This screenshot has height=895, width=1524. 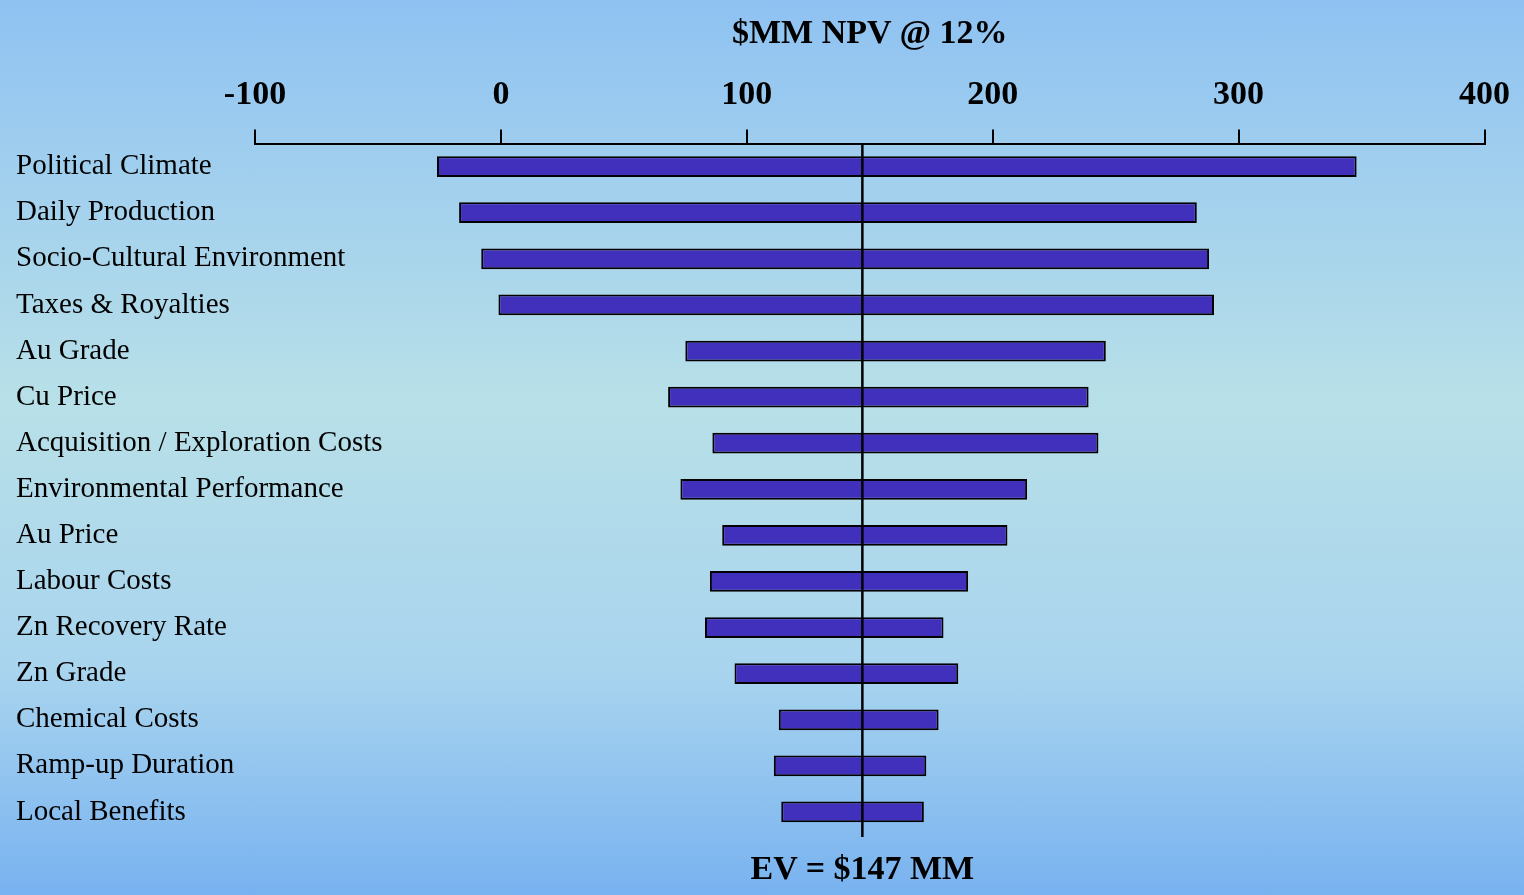 I want to click on y-tick-label: Taxes & Royalties, so click(x=123, y=302).